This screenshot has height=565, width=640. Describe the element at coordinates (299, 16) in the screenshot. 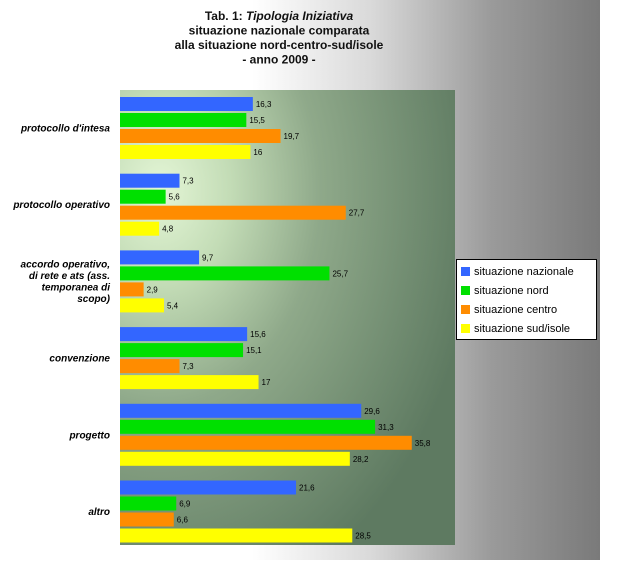

I see `chart-title-italic: Tipologia Iniziativa` at that location.